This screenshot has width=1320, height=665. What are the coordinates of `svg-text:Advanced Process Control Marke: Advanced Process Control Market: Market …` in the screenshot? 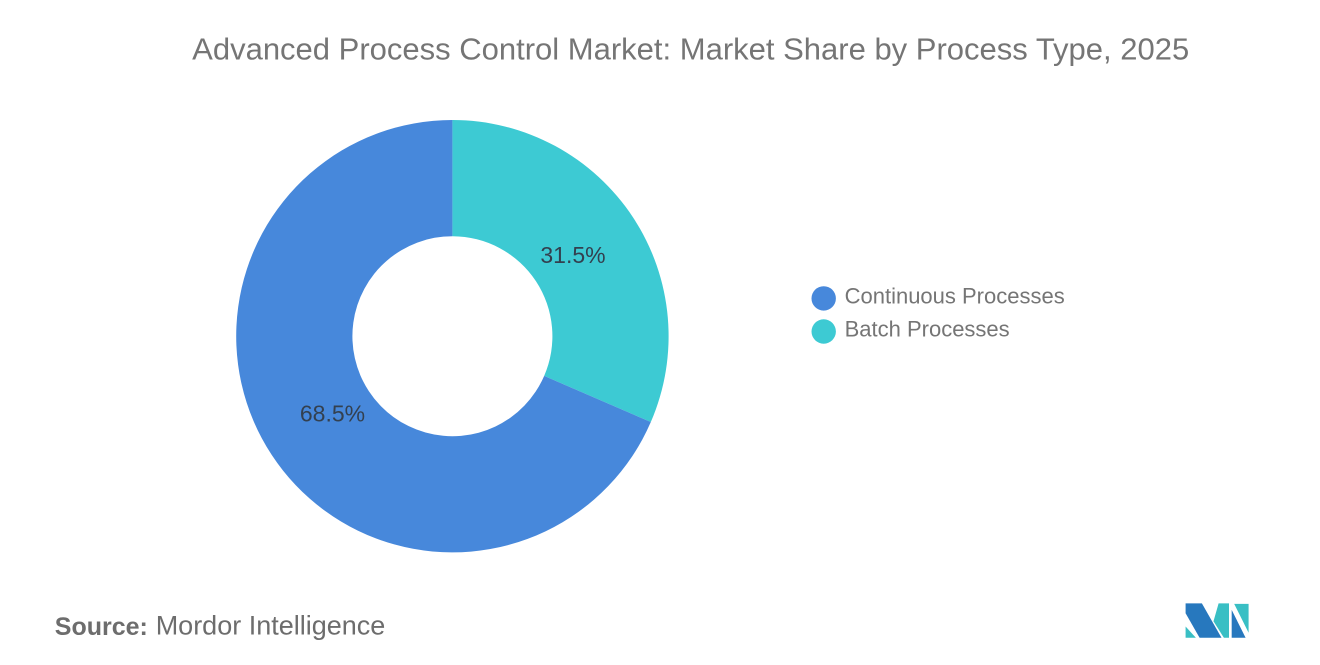 It's located at (690, 49).